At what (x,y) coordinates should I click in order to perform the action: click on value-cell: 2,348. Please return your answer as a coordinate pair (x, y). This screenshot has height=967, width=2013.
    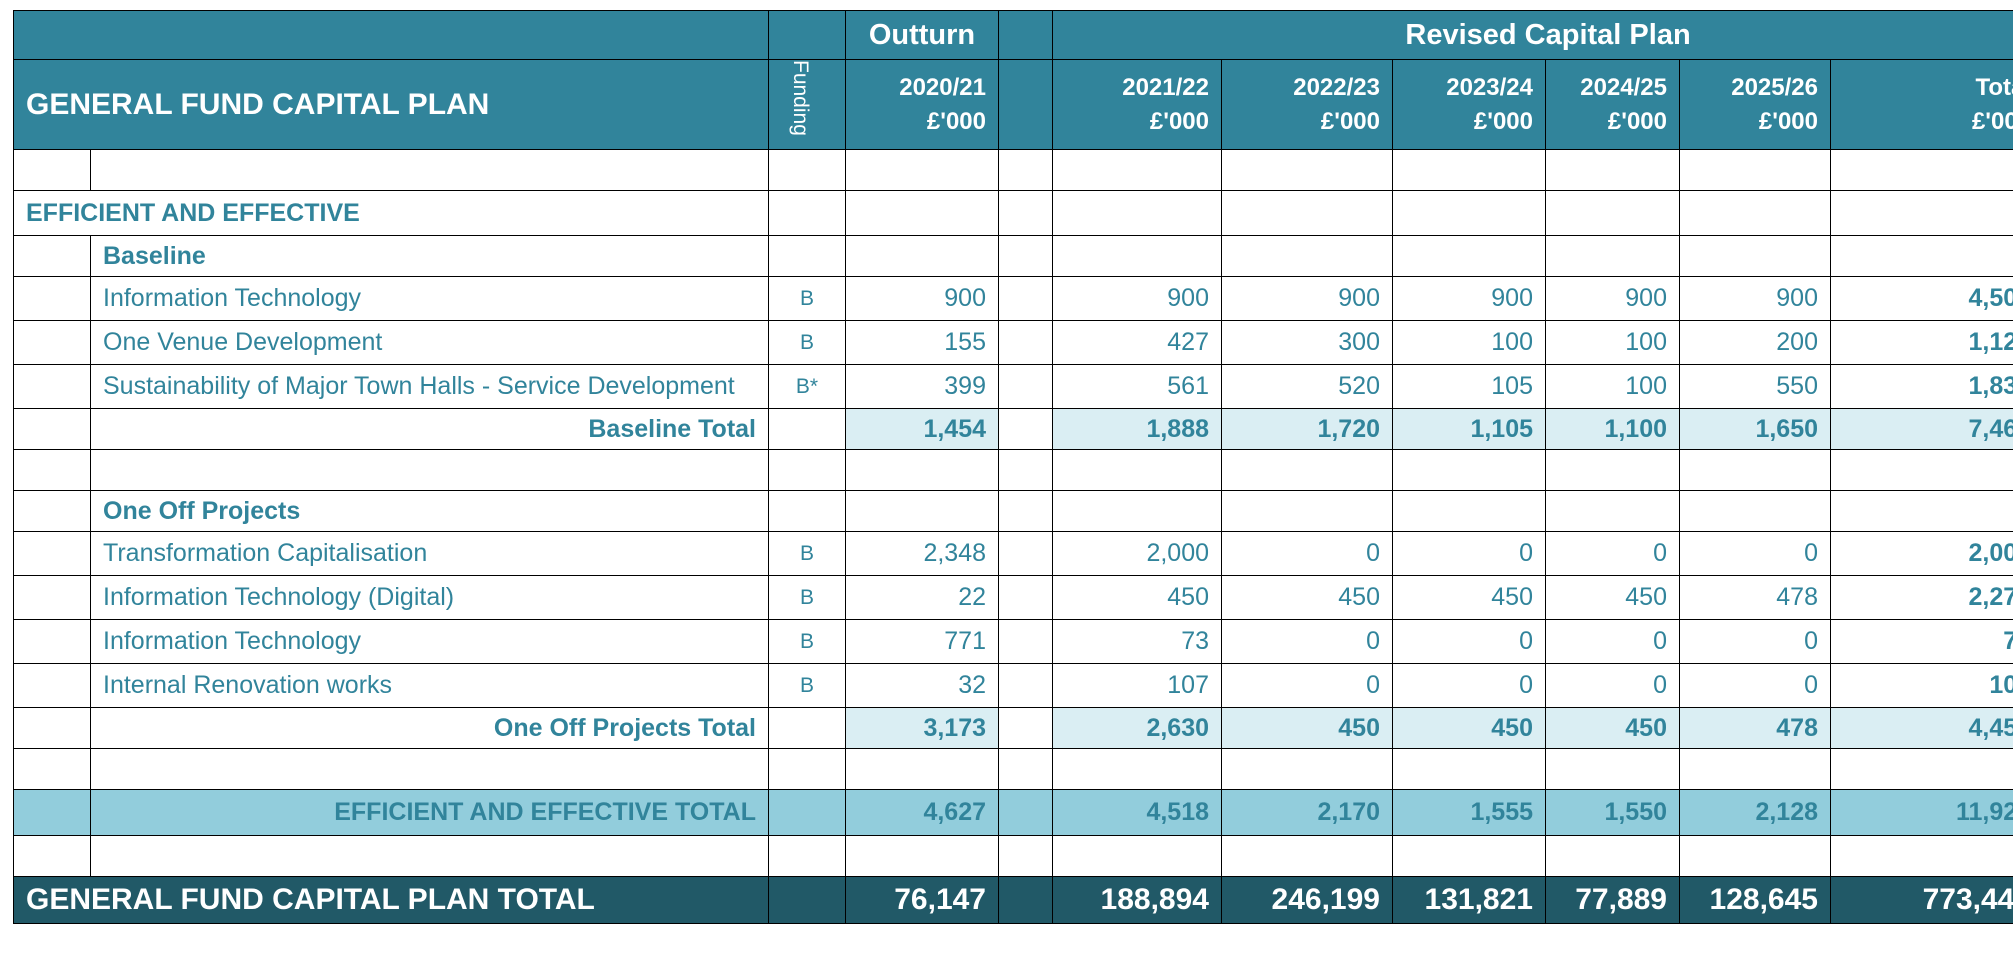
    Looking at the image, I should click on (922, 553).